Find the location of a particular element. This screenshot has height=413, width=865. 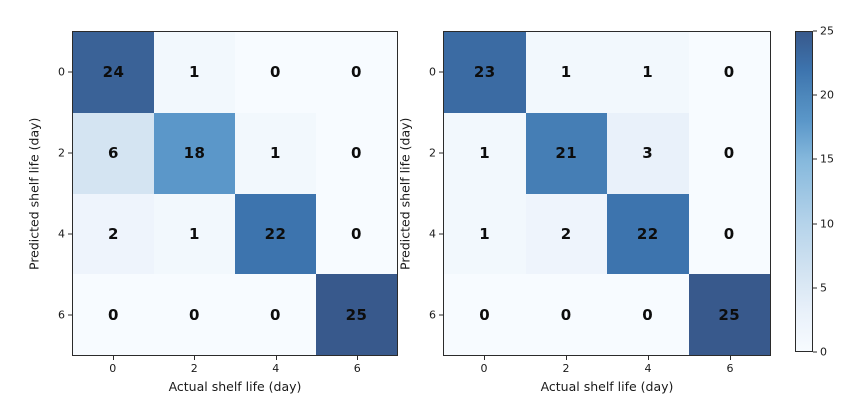

heatmap-cell-r1c2: 3 is located at coordinates (648, 153).